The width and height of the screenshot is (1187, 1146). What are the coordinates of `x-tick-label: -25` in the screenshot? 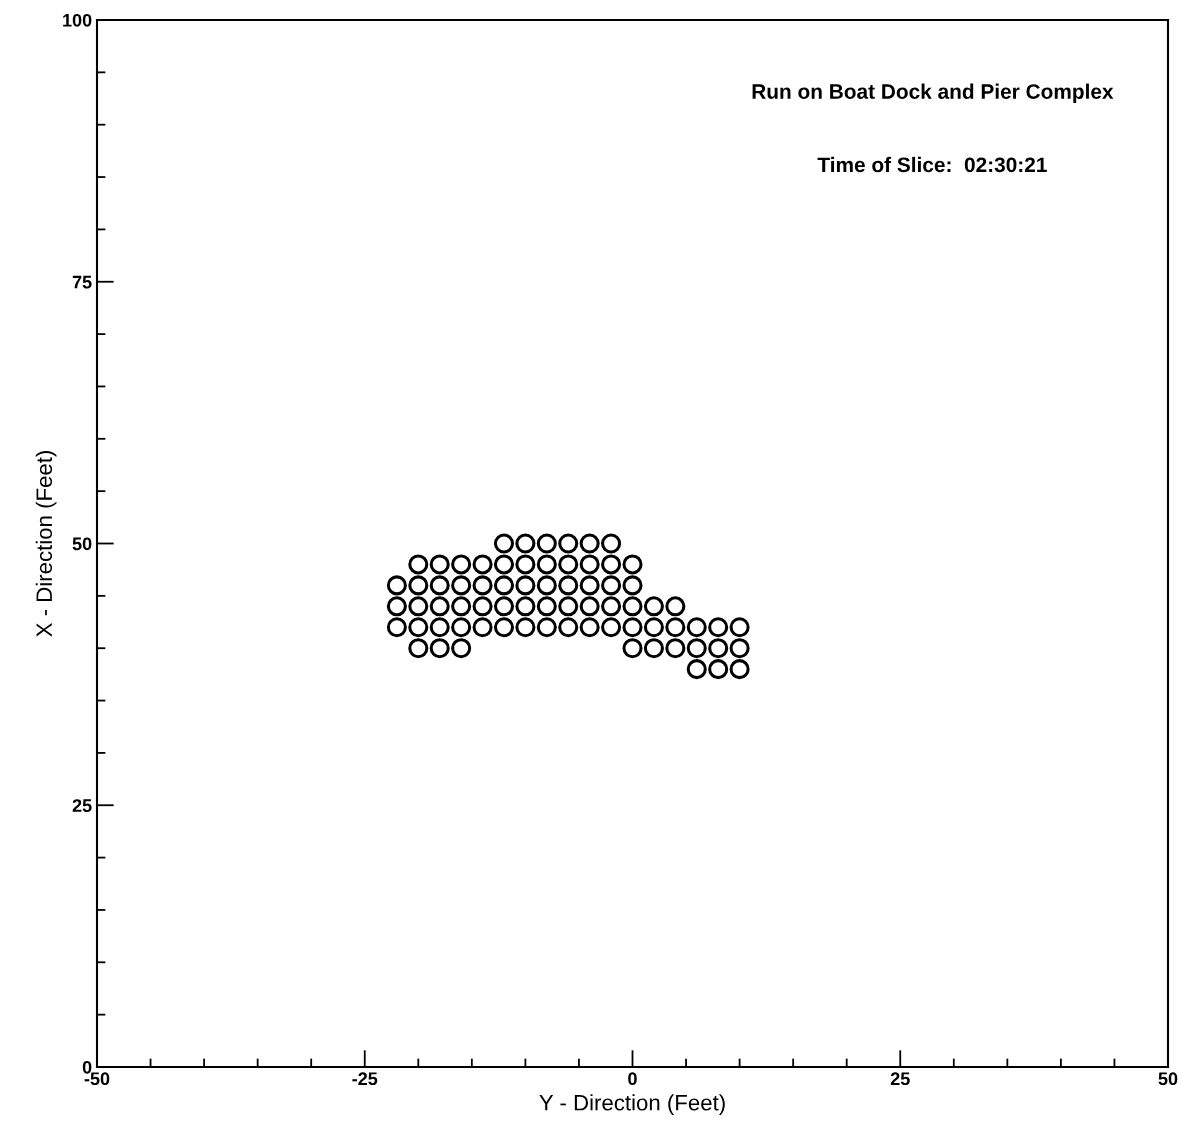 It's located at (365, 1079).